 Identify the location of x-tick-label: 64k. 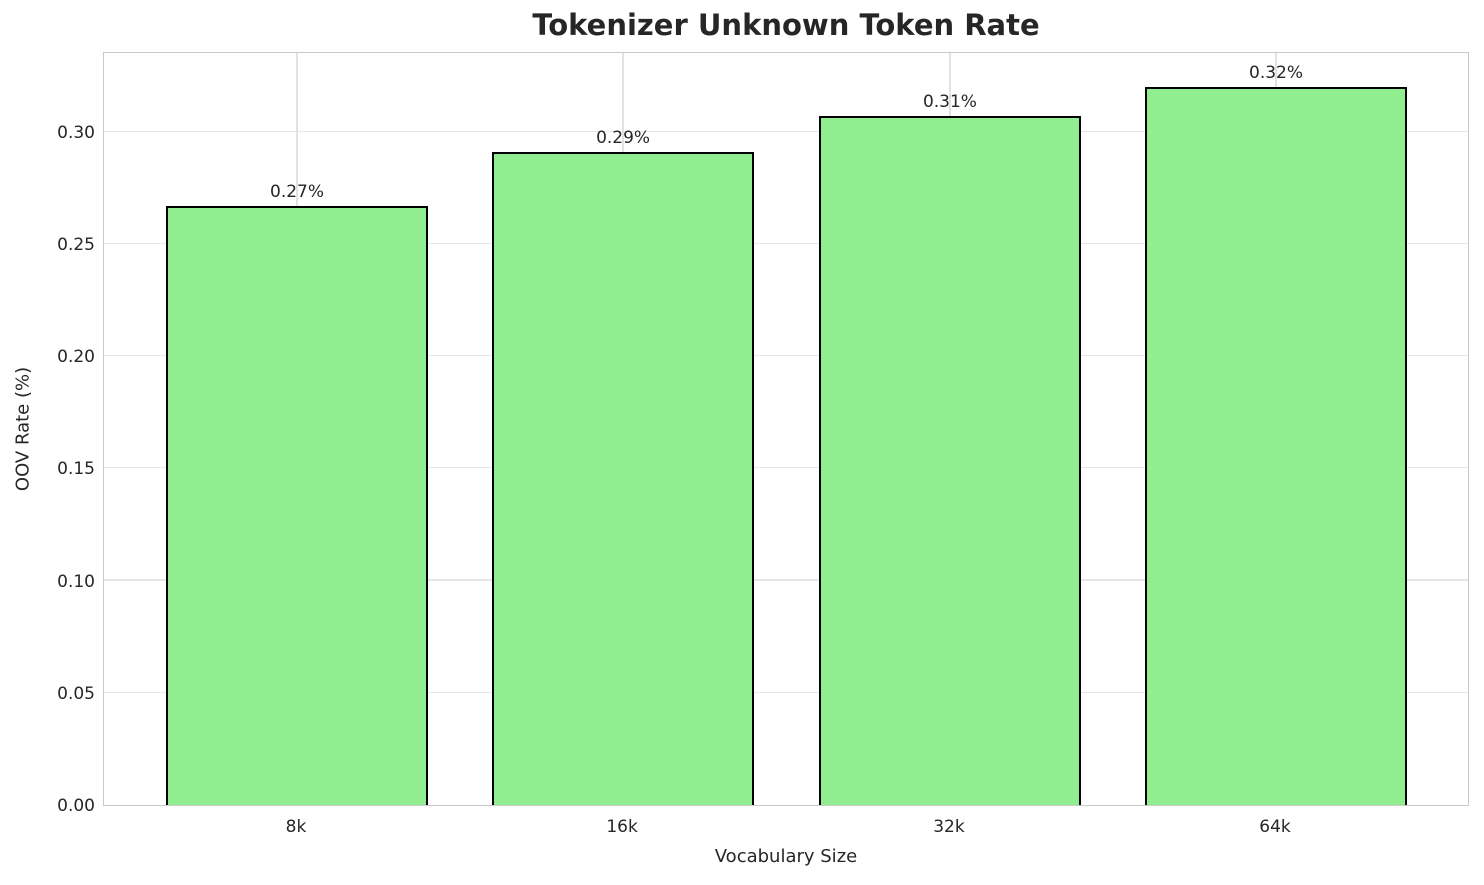
(1275, 827).